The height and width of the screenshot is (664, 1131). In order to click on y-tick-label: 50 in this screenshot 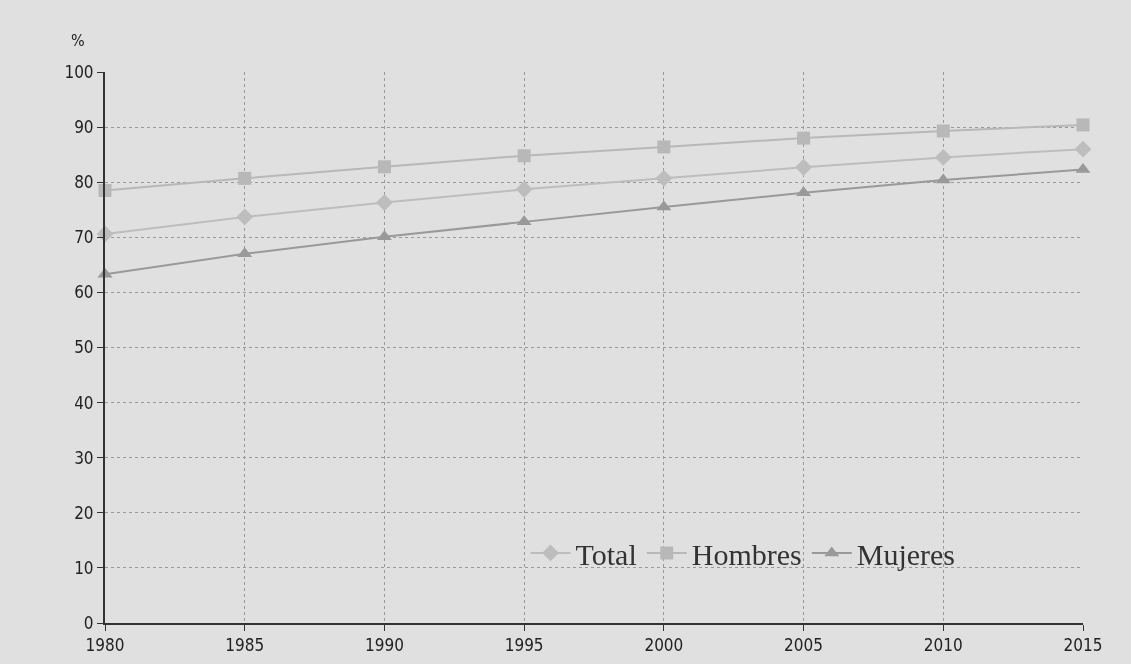, I will do `click(84, 347)`.